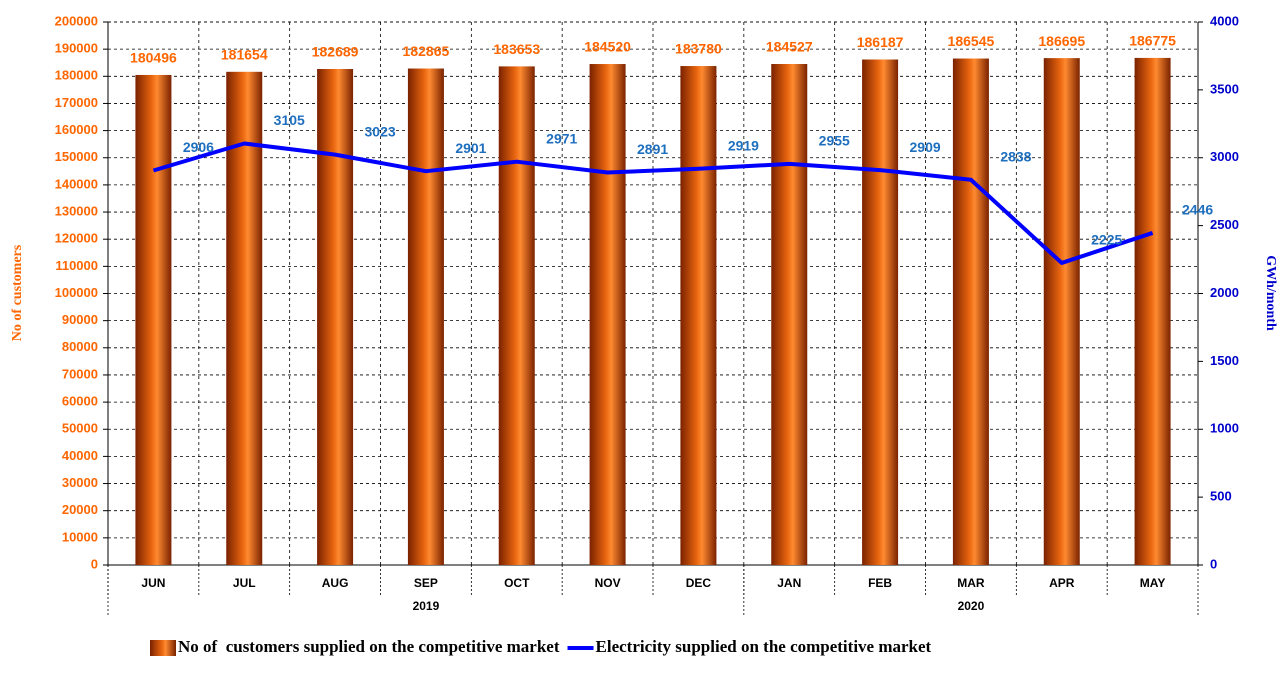  I want to click on y2-tick-label: 0, so click(1213, 563).